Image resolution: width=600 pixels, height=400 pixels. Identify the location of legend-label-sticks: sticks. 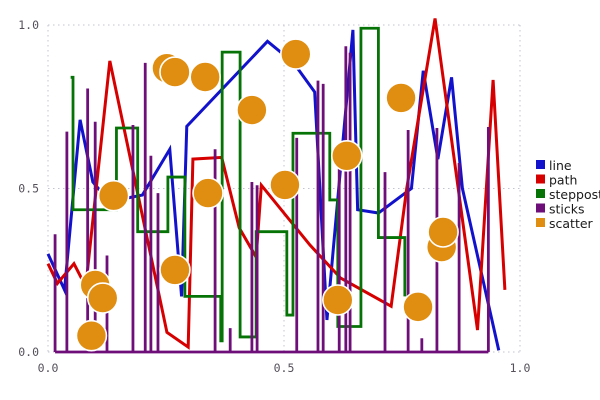
(567, 209).